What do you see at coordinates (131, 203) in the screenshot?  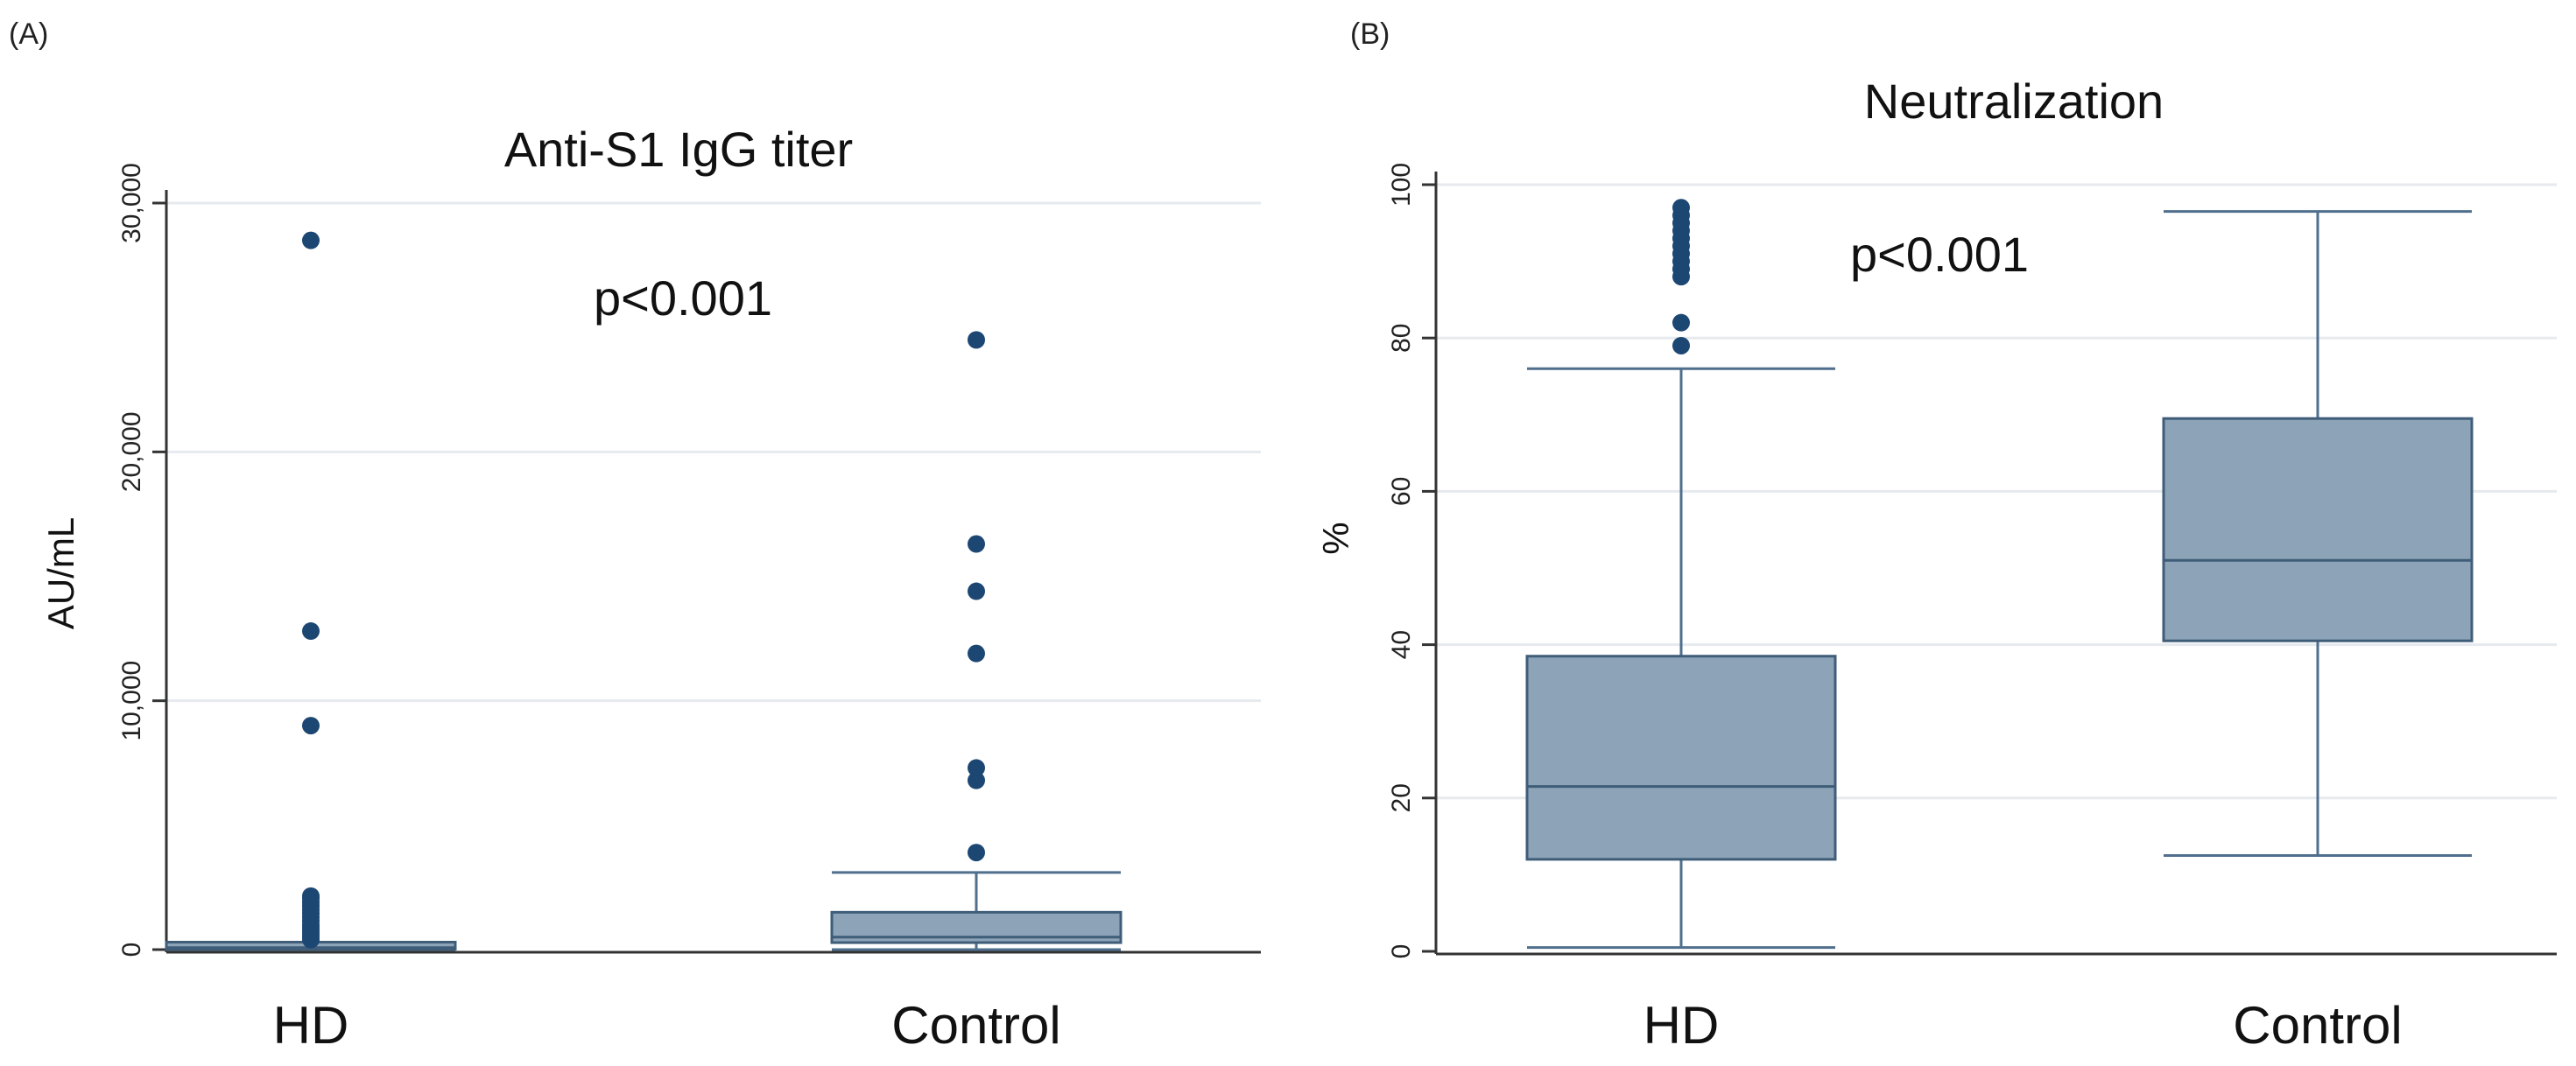 I see `y-tick-label-a: 30,000` at bounding box center [131, 203].